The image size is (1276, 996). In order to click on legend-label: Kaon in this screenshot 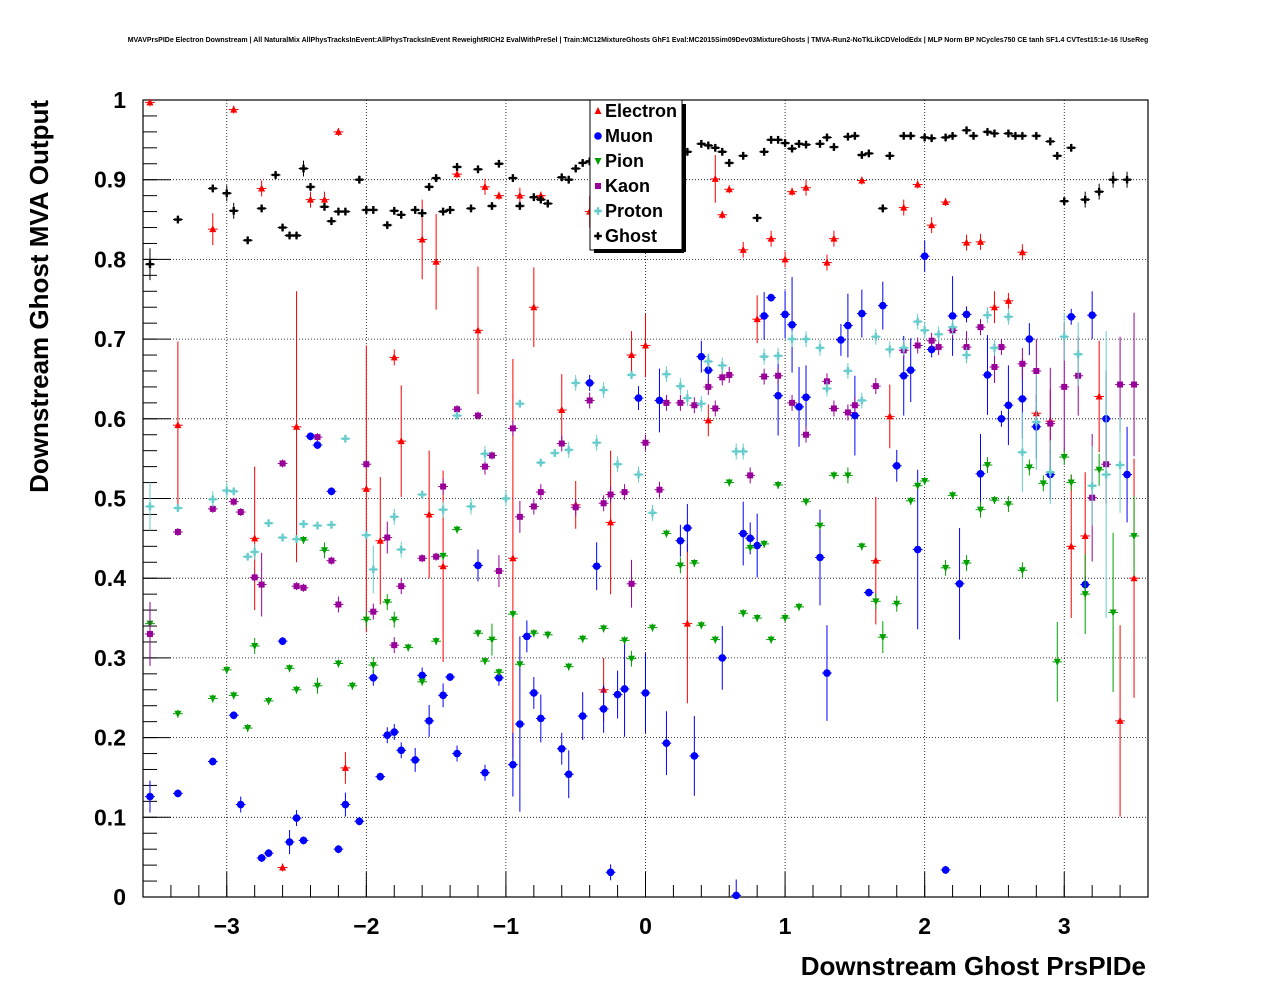, I will do `click(627, 186)`.